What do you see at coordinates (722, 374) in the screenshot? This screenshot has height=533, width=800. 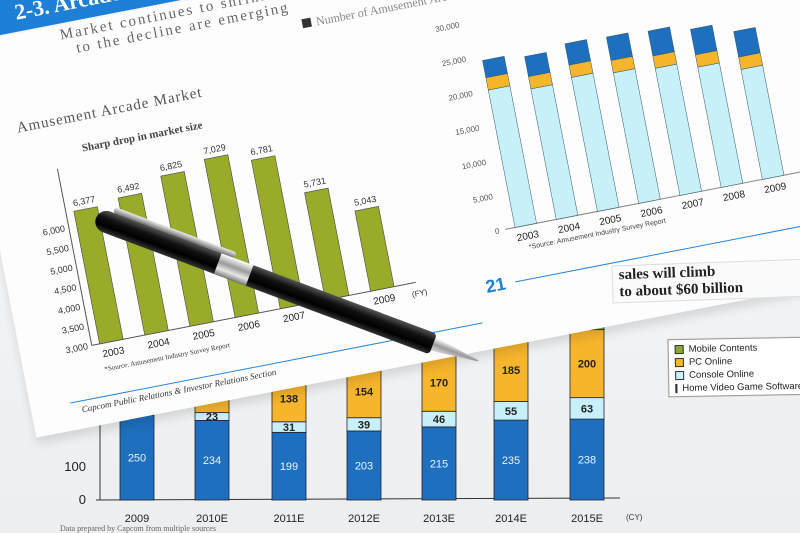 I see `legend-label: Console Online` at bounding box center [722, 374].